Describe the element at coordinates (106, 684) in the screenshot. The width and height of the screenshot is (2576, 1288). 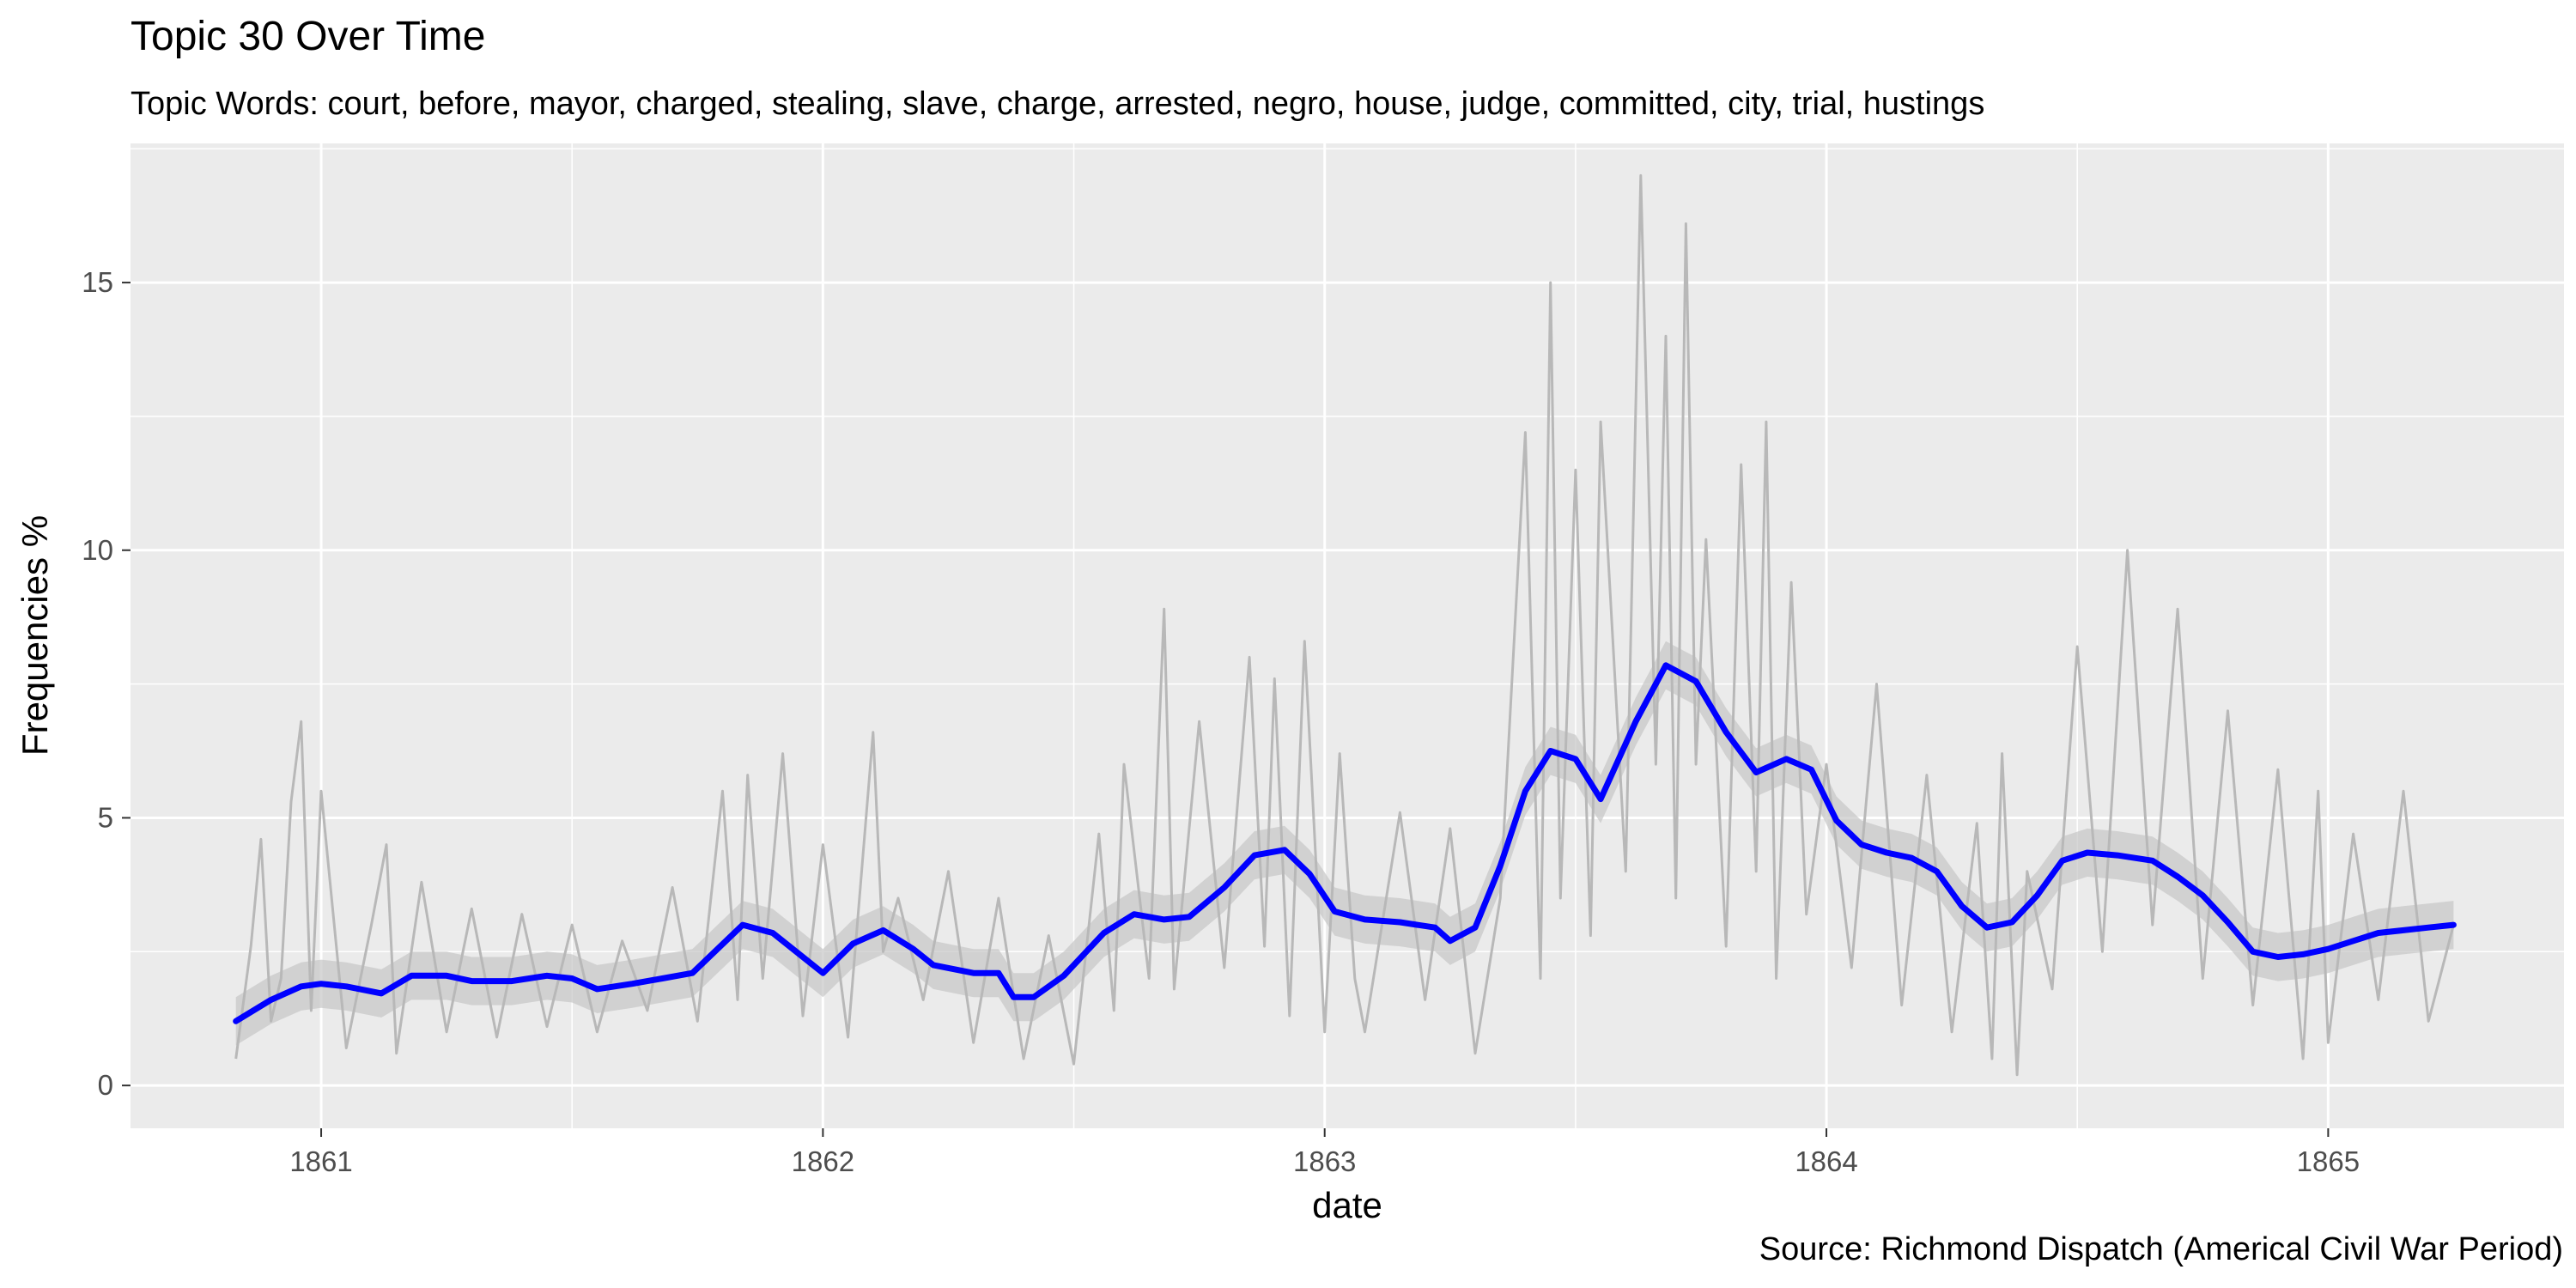
I see `y-axis-ticks: 0 5 10 15` at that location.